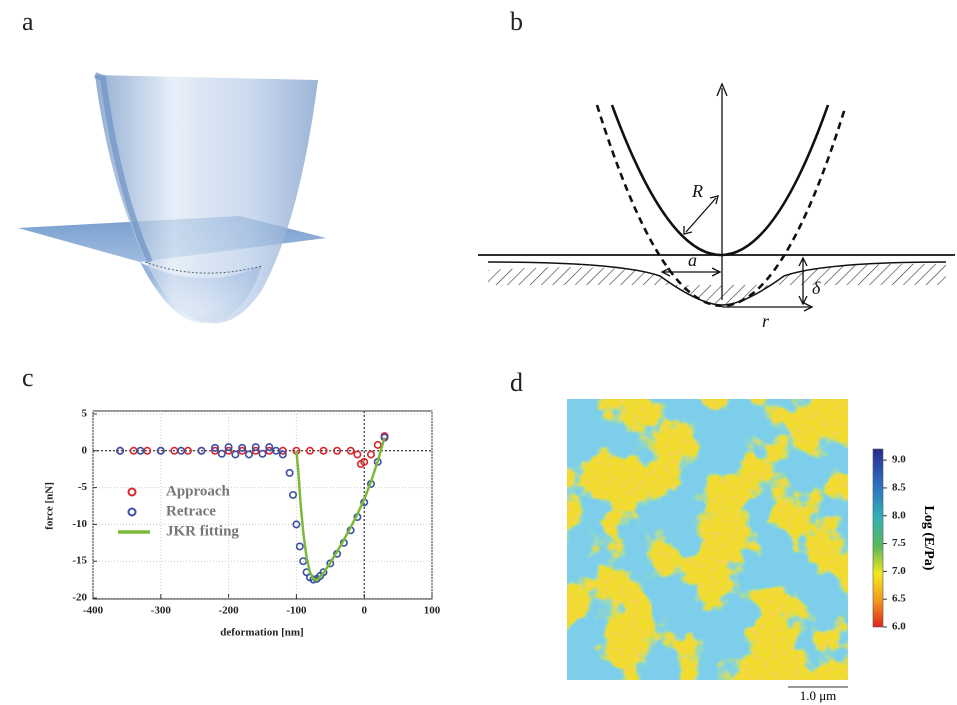 This screenshot has width=957, height=705. What do you see at coordinates (766, 321) in the screenshot?
I see `diagram-label: r` at bounding box center [766, 321].